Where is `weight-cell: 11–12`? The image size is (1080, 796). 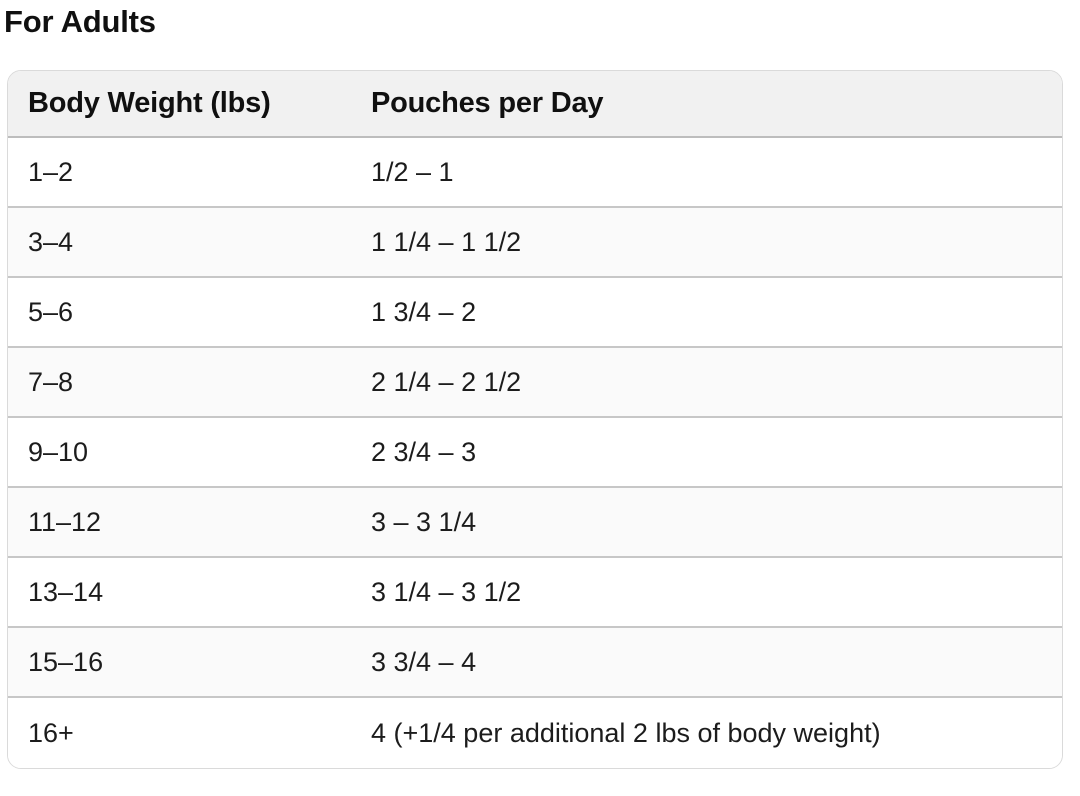 weight-cell: 11–12 is located at coordinates (179, 523).